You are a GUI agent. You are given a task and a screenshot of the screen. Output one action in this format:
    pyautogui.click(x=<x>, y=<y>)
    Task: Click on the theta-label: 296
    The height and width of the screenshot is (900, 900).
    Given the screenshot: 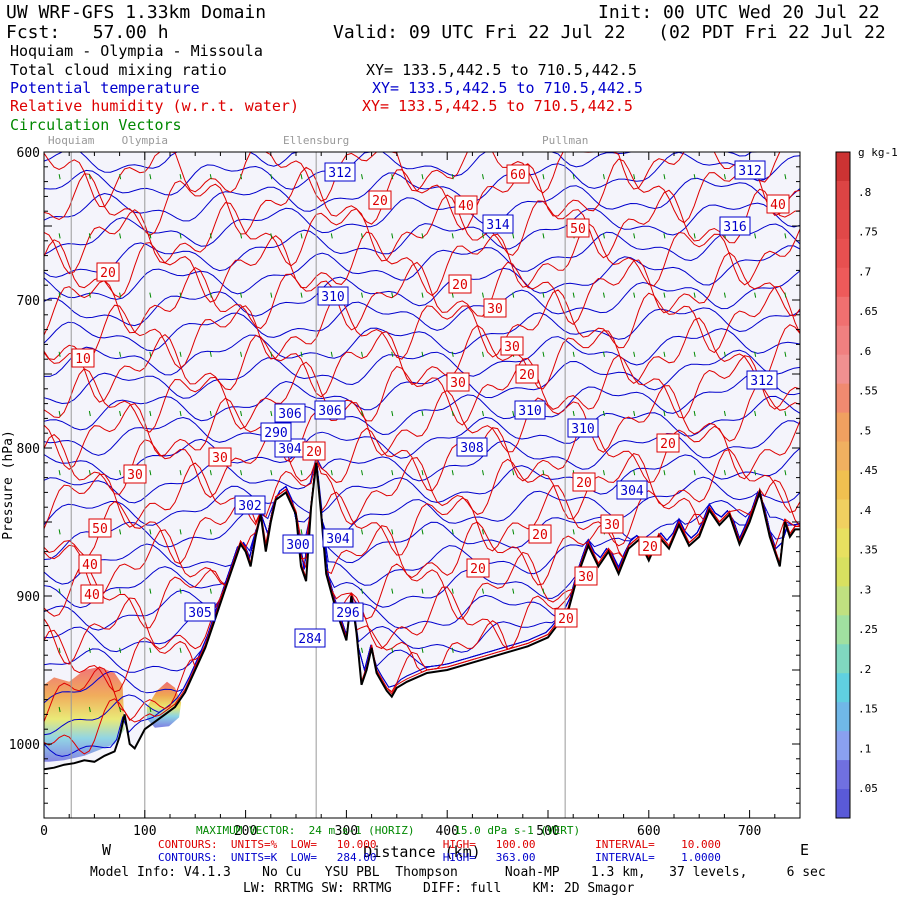 What is the action you would take?
    pyautogui.click(x=348, y=612)
    